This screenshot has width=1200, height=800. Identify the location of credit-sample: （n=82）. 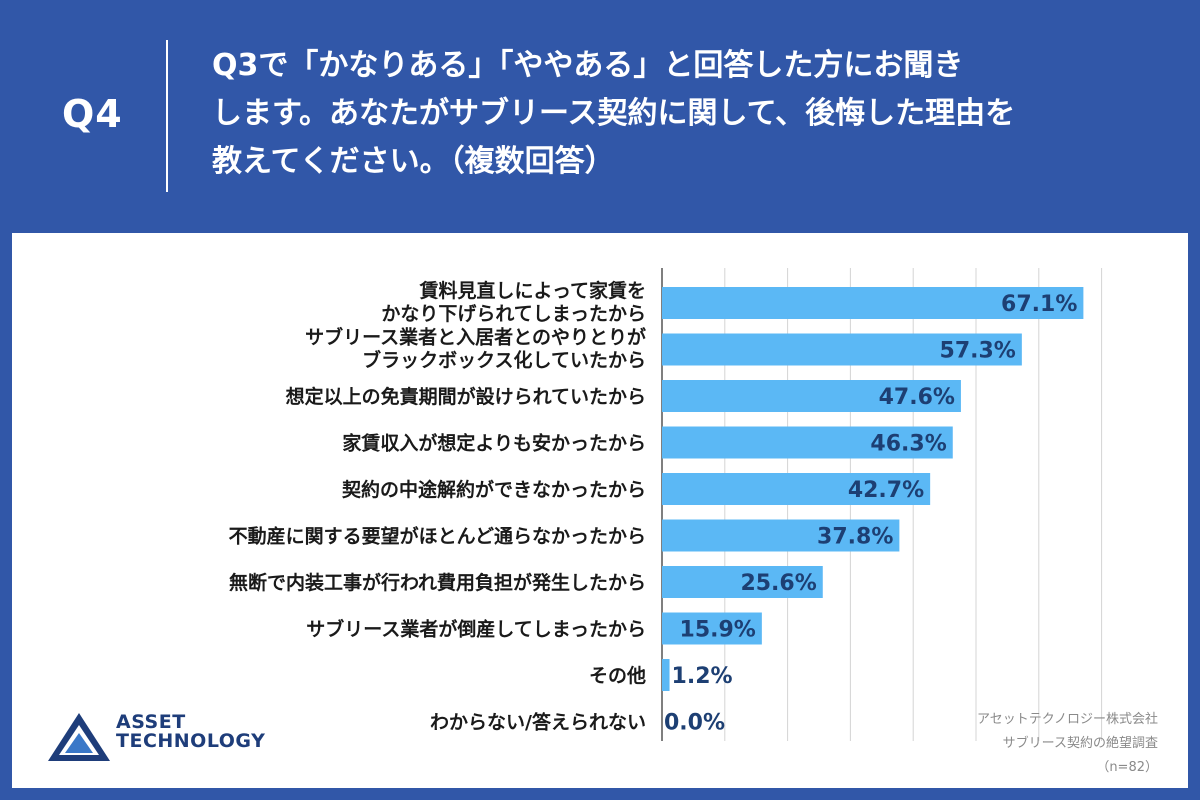
(1127, 767).